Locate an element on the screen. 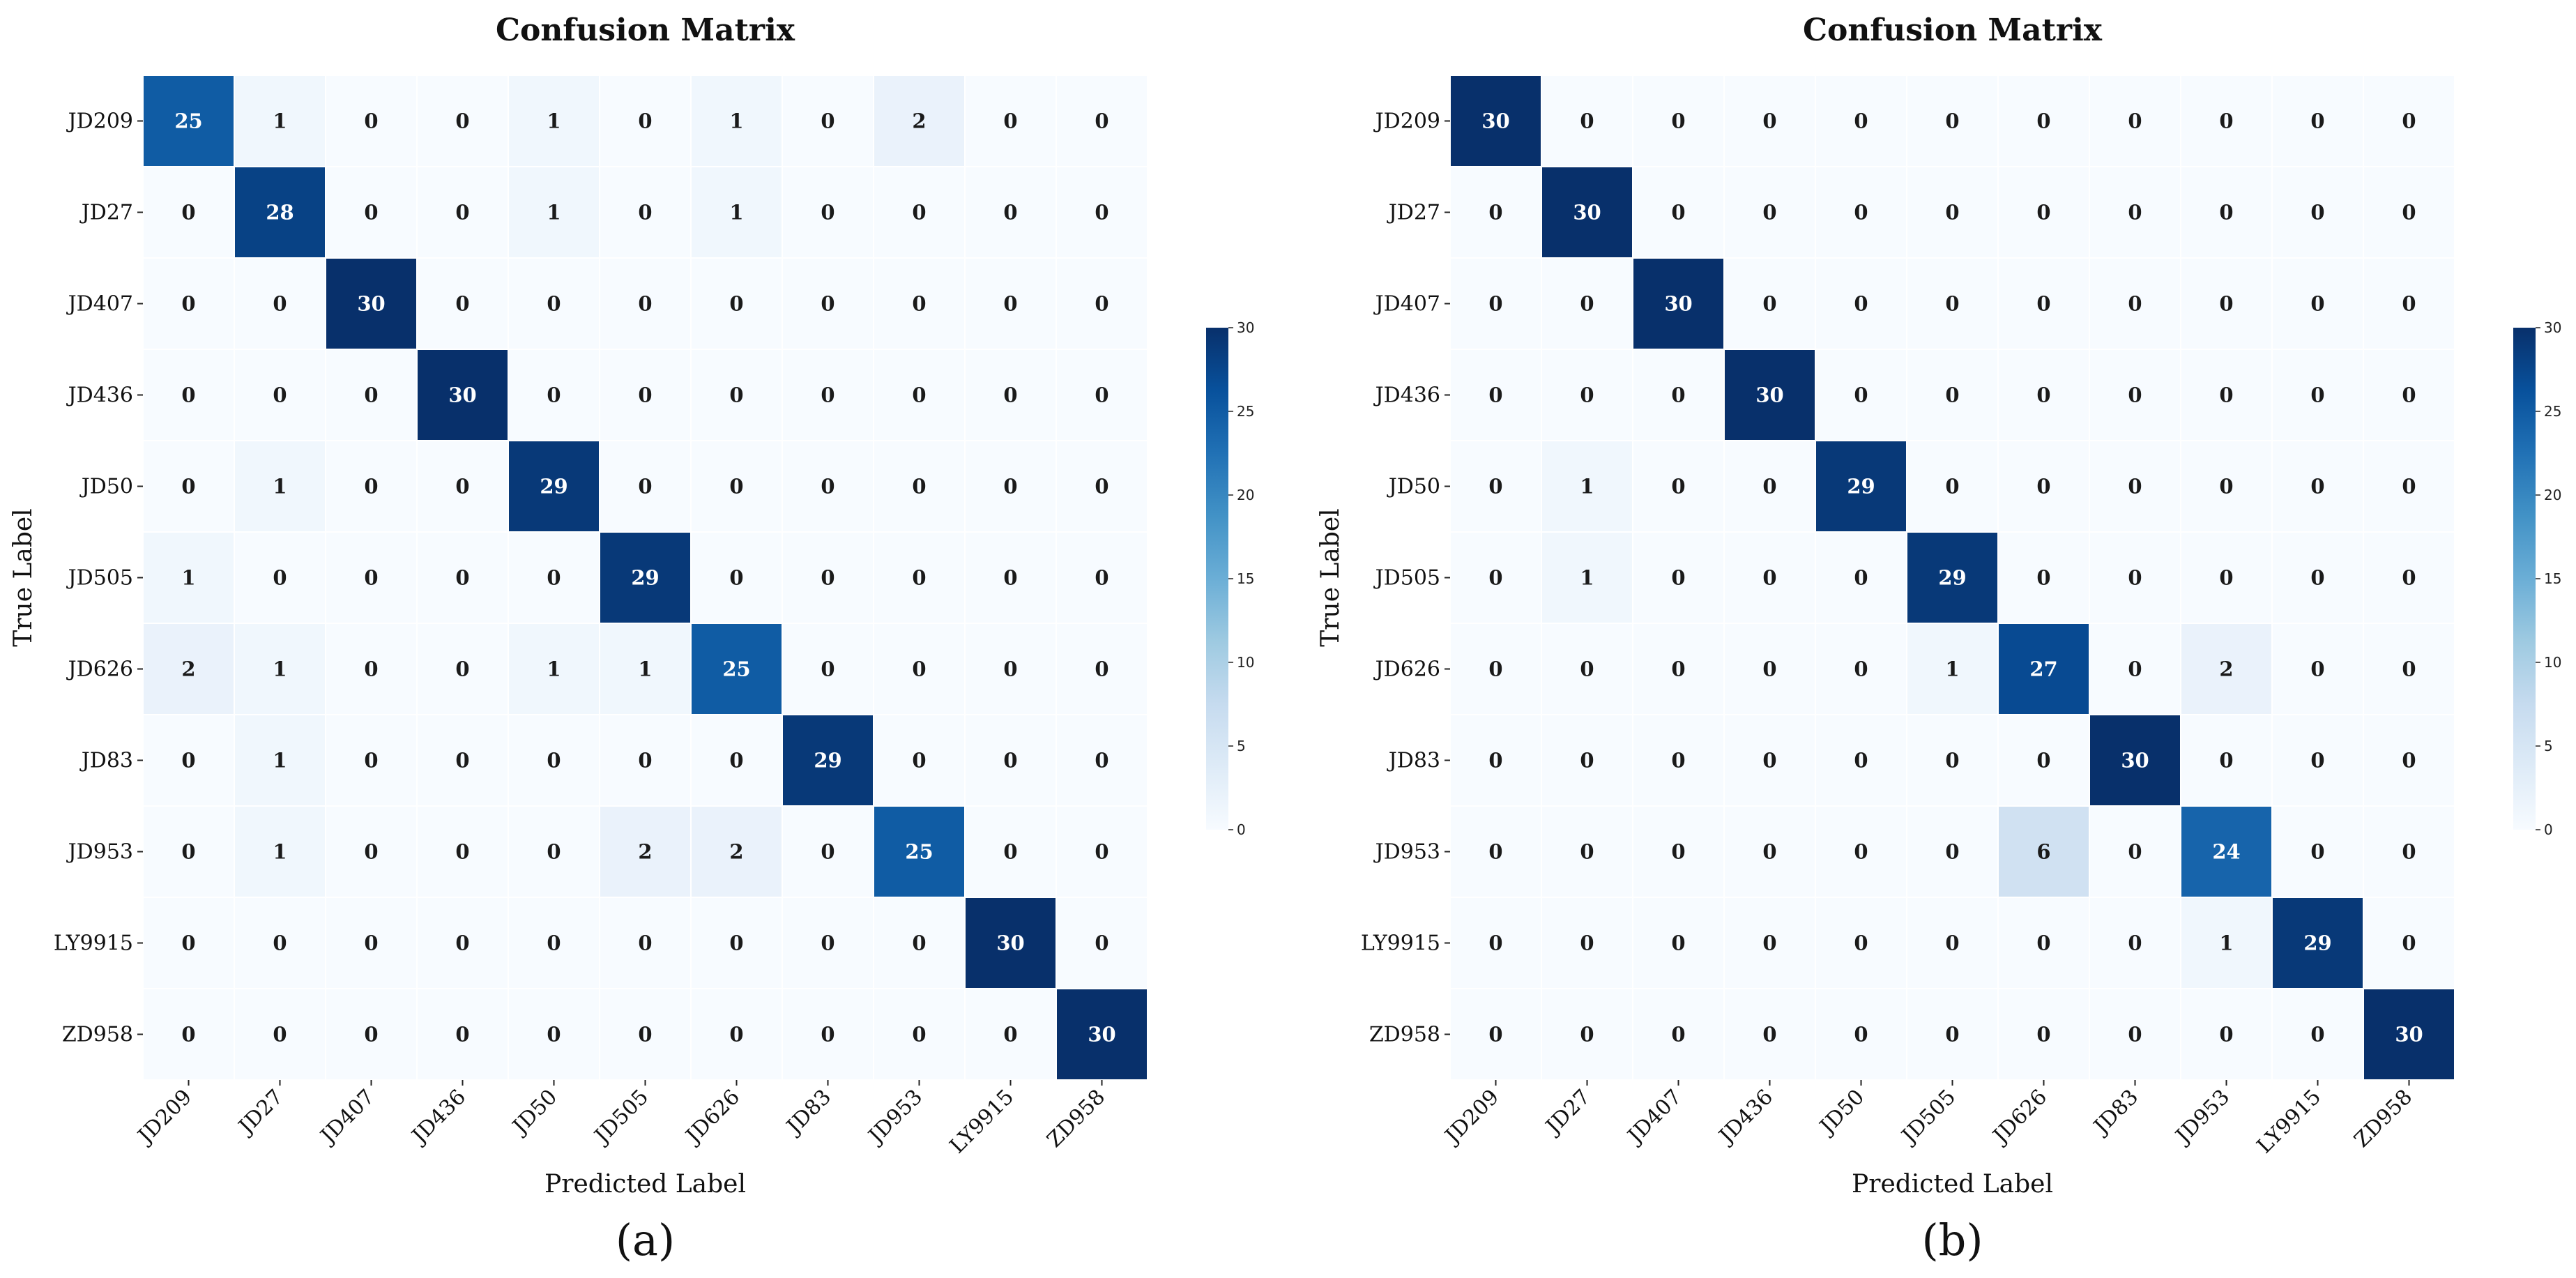  x-tick-label: JD626 is located at coordinates (712, 1117).